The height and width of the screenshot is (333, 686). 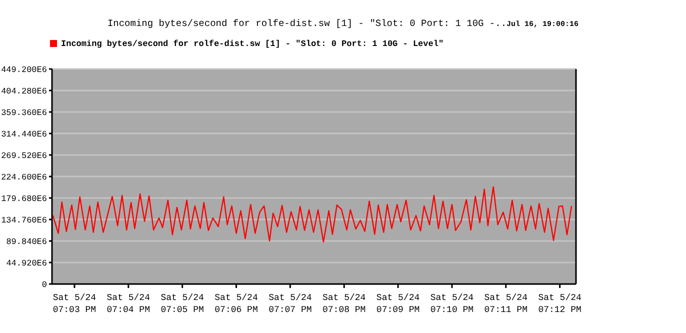 I want to click on y-tick-label: 314.440E6, so click(x=24, y=135).